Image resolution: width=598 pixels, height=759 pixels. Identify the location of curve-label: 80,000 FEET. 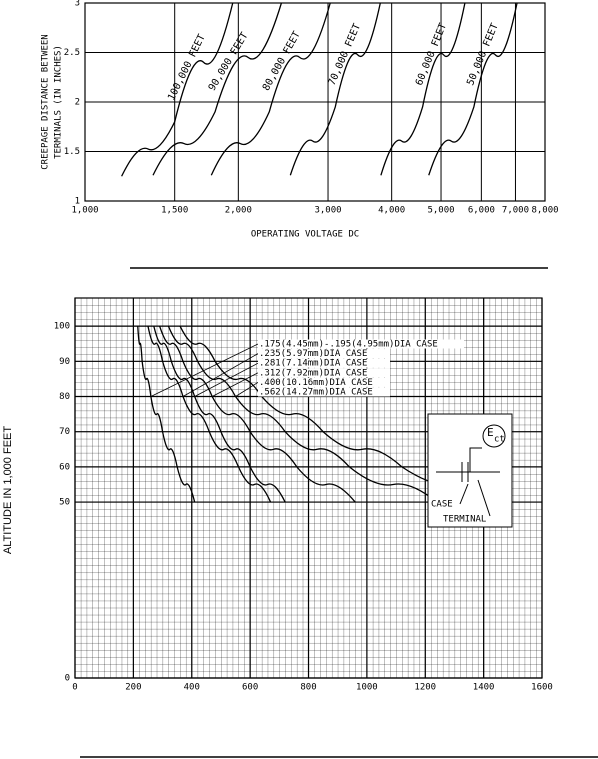
(282, 61).